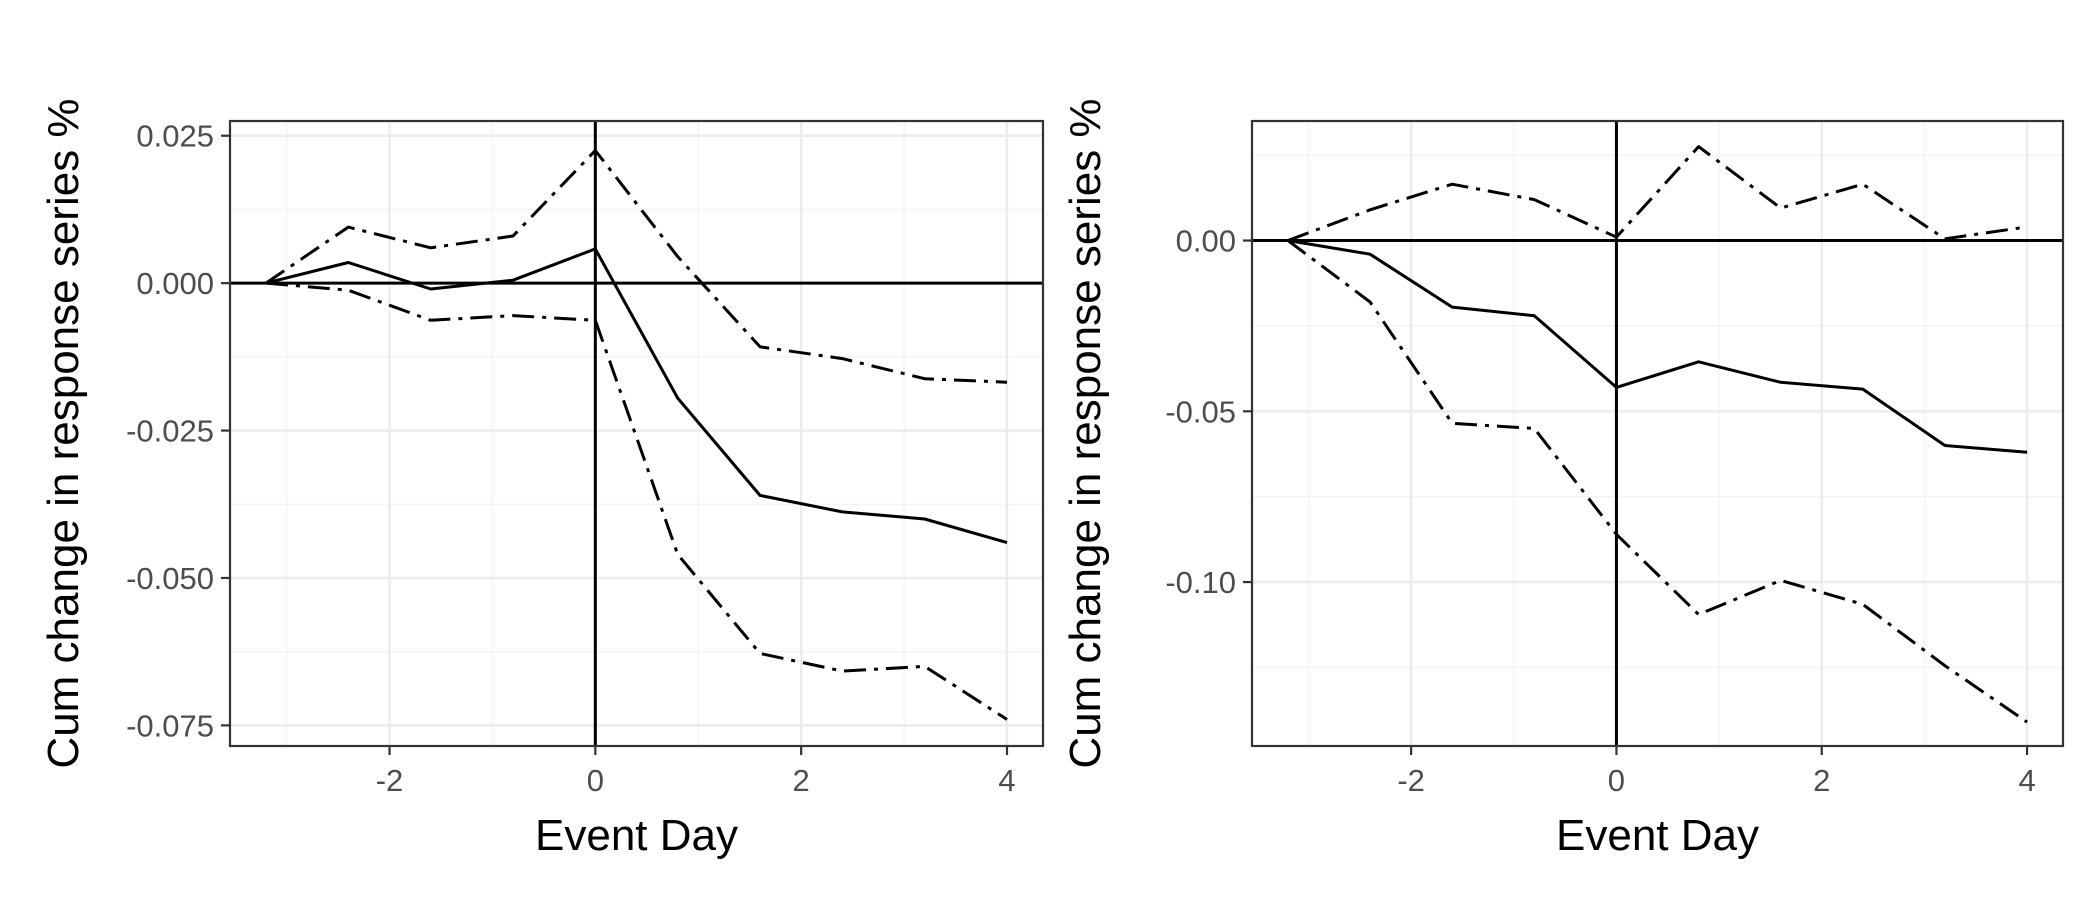  Describe the element at coordinates (170, 431) in the screenshot. I see `y-tick-label: -0.025` at that location.